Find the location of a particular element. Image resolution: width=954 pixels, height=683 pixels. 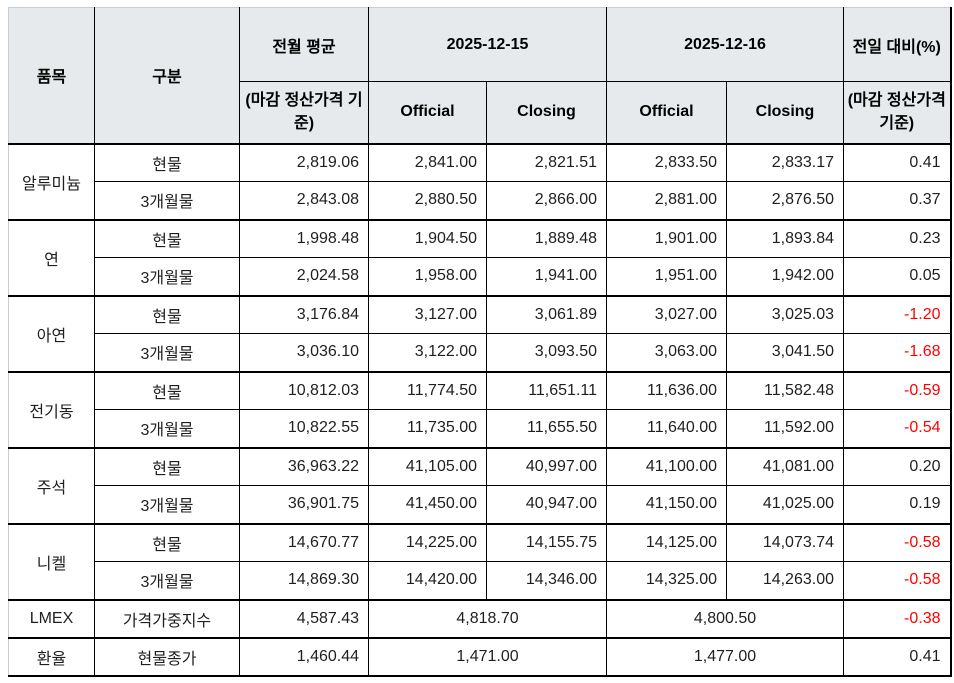

d2-official-cell: 2,881.00 is located at coordinates (666, 200).